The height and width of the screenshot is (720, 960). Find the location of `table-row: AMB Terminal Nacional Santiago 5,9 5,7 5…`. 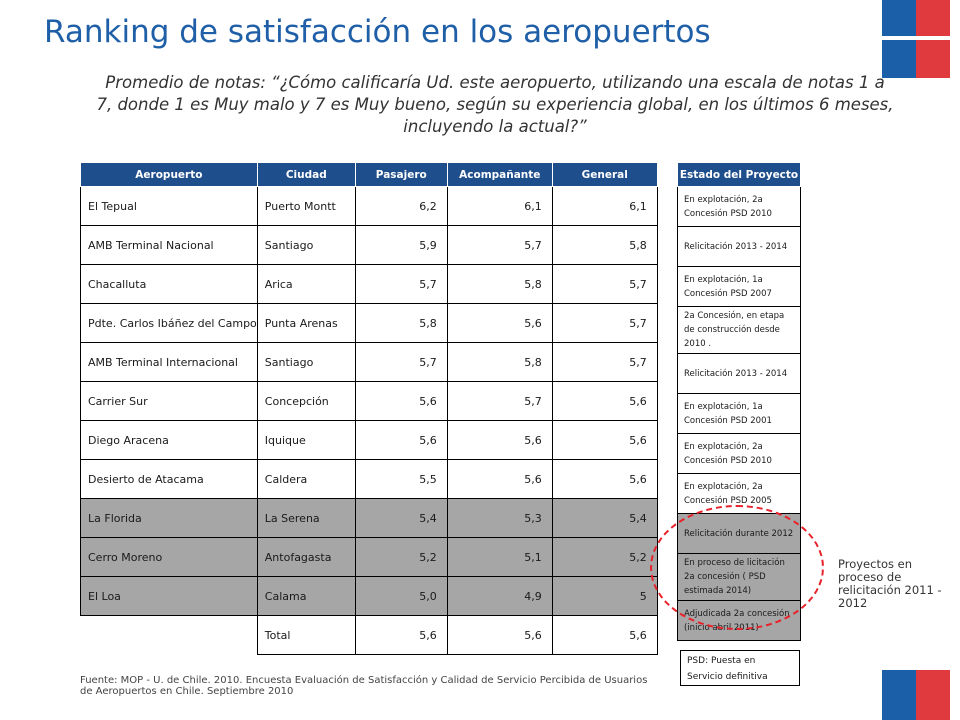

table-row: AMB Terminal Nacional Santiago 5,9 5,7 5… is located at coordinates (369, 245).